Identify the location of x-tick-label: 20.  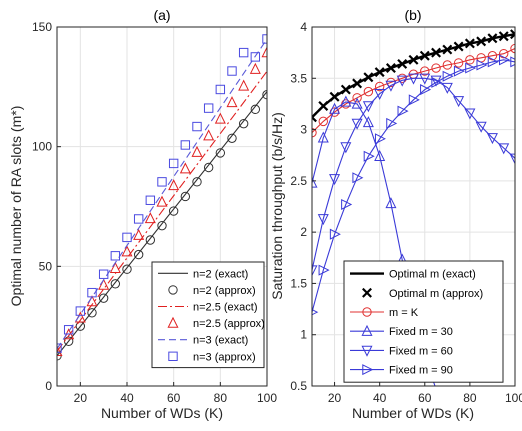
(335, 398).